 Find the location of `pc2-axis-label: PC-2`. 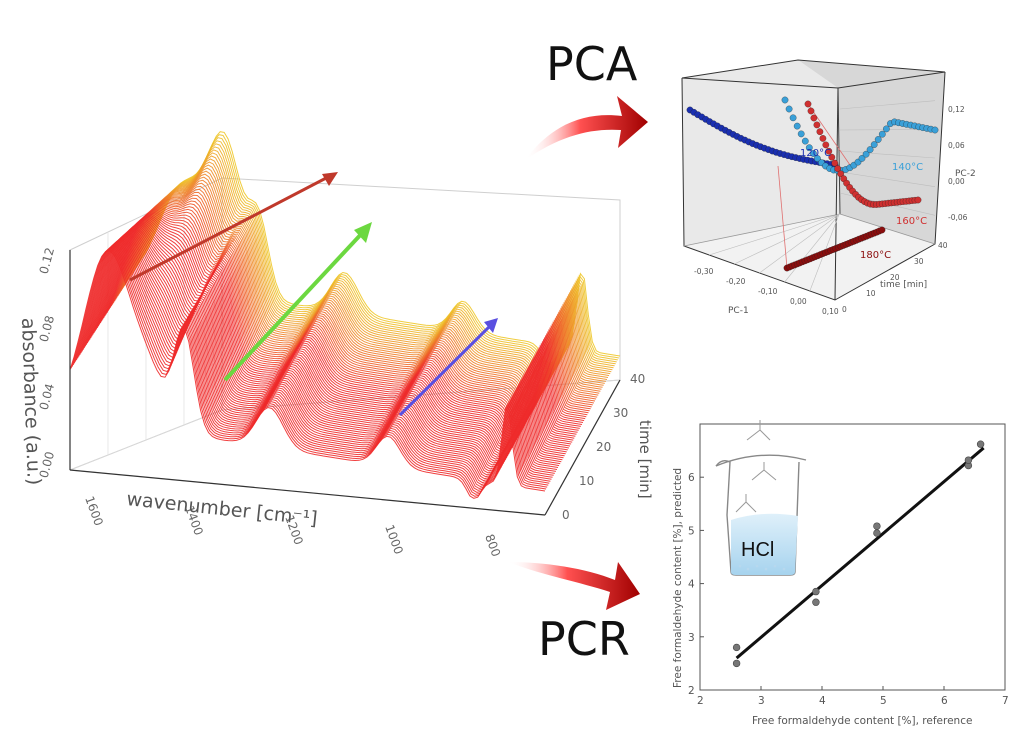

pc2-axis-label: PC-2 is located at coordinates (965, 174).